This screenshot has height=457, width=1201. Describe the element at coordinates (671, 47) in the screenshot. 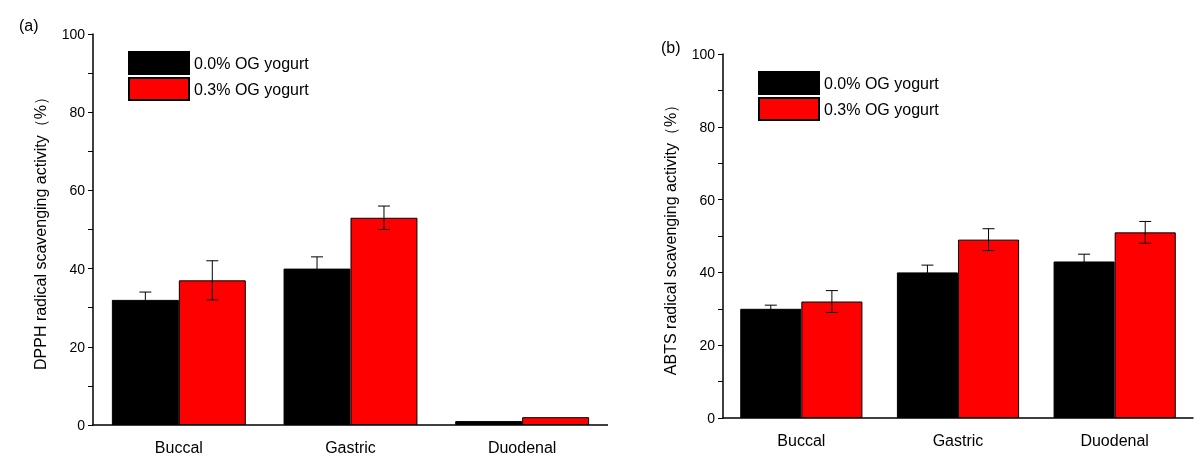

I see `chart-title: (b)` at that location.